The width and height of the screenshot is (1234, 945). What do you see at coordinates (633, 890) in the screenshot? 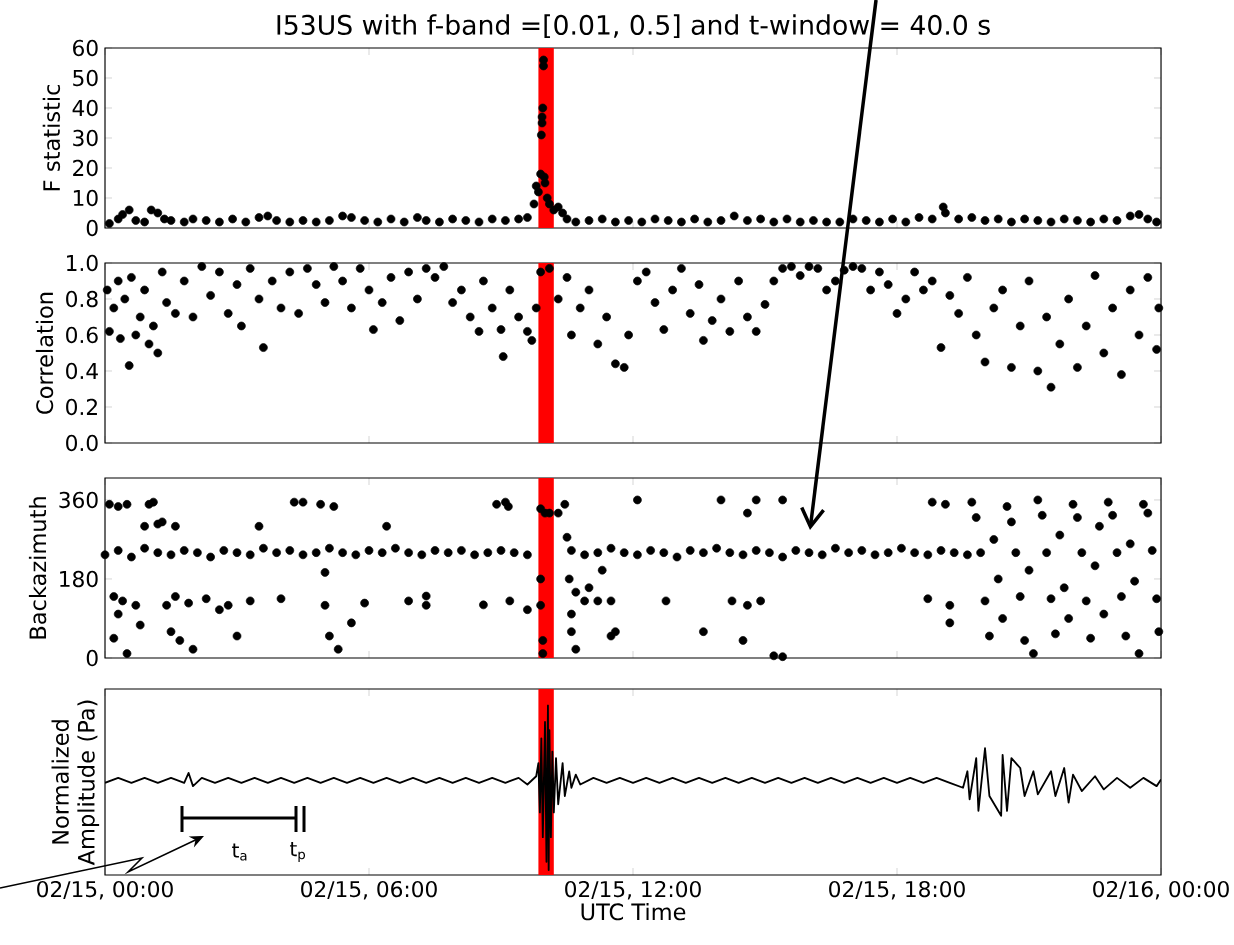
I see `x-tick-label: 02/15, 12:00` at bounding box center [633, 890].